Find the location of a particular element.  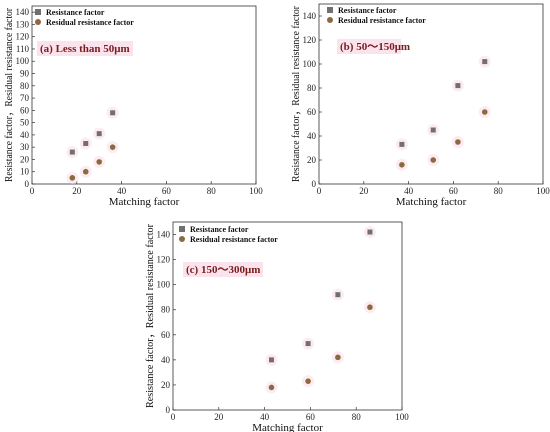

panel-label: (b) 50～150μm is located at coordinates (375, 47).